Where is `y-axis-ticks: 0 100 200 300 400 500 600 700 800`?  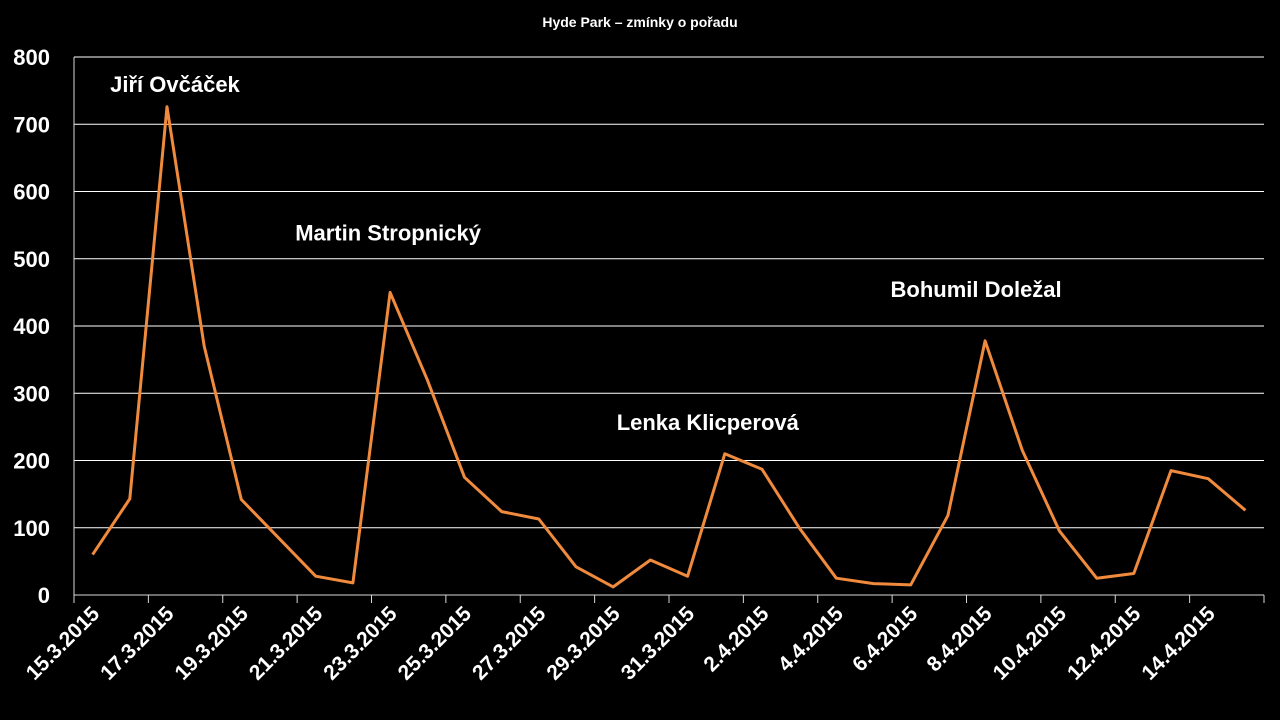
y-axis-ticks: 0 100 200 300 400 500 600 700 800 is located at coordinates (31, 326).